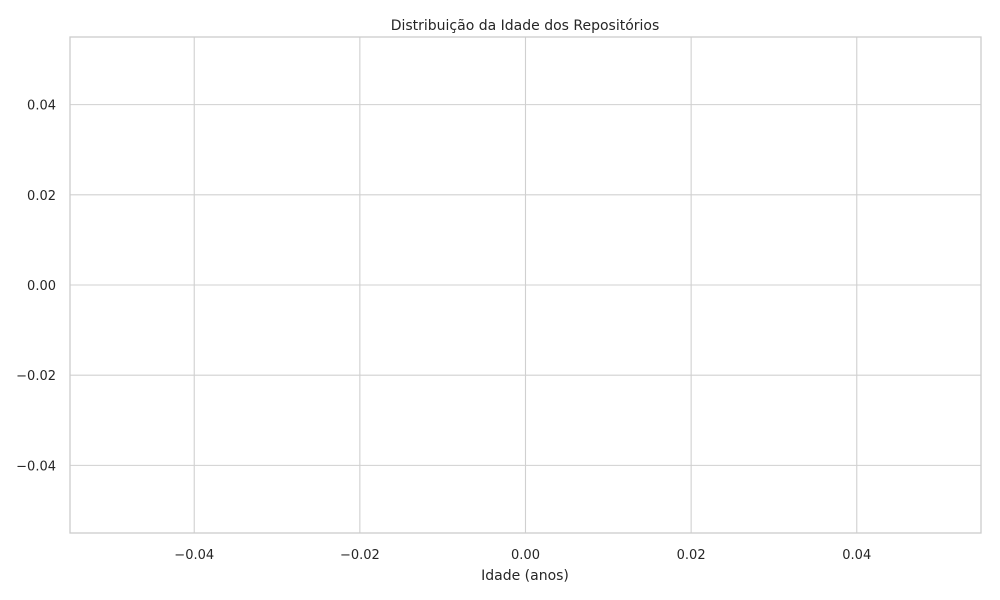 The height and width of the screenshot is (600, 1000). I want to click on x-tick-label: 0.02, so click(691, 555).